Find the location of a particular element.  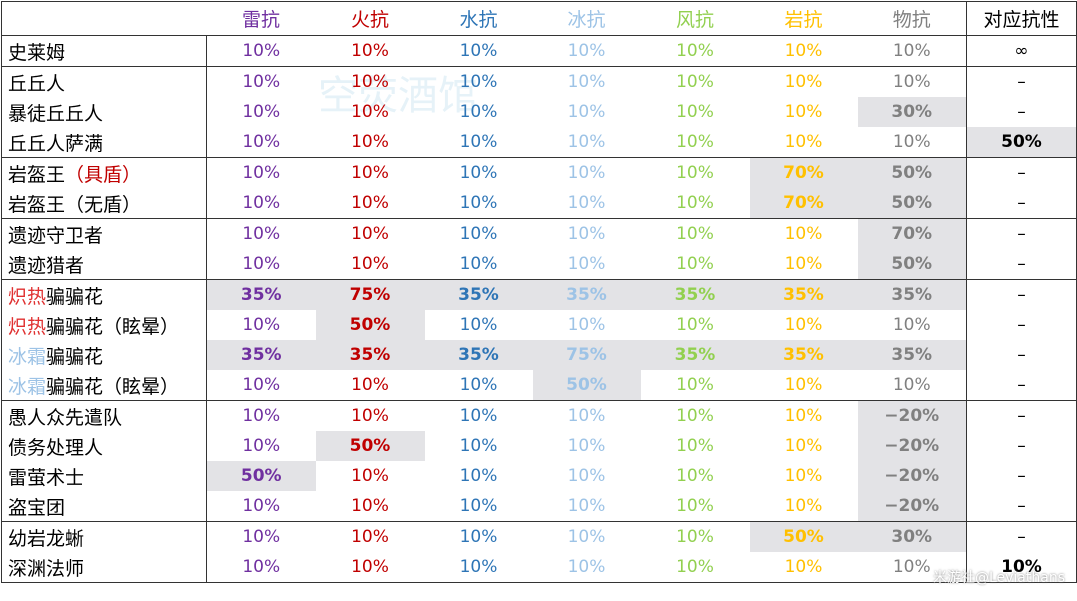

corner-cell is located at coordinates (104, 19).